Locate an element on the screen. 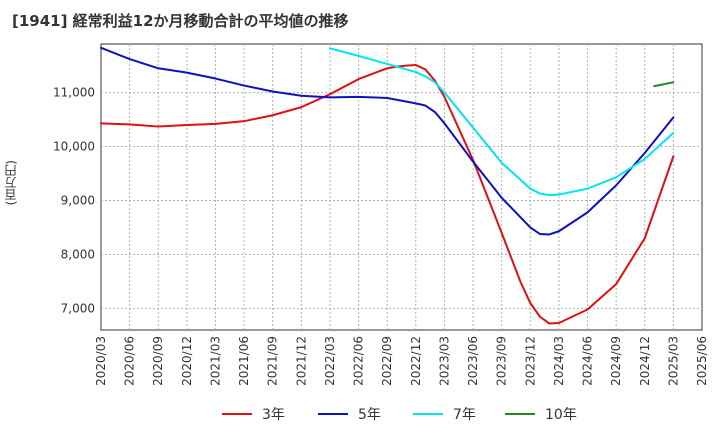 The height and width of the screenshot is (440, 720). x-tick-label: 2020/06 is located at coordinates (130, 361).